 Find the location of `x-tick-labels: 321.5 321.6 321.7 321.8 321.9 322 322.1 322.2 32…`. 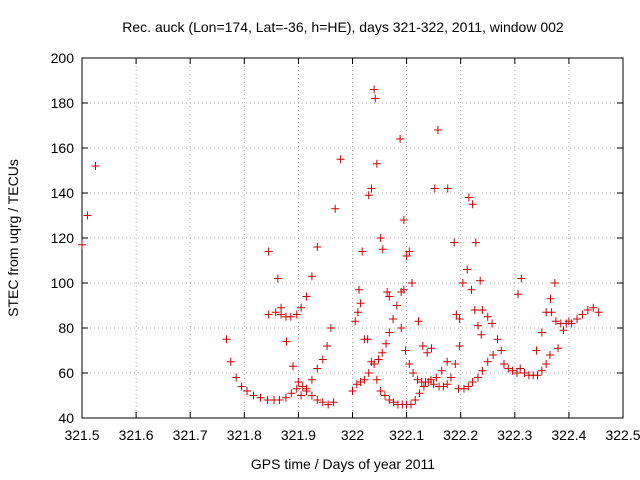

x-tick-labels: 321.5 321.6 321.7 321.8 321.9 322 322.1 322.2 32… is located at coordinates (352, 435).